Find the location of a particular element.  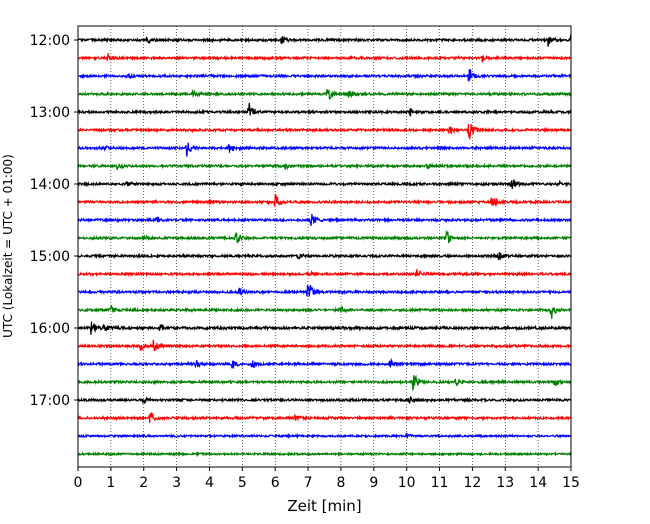

x-tick-label: 1 is located at coordinates (110, 483).